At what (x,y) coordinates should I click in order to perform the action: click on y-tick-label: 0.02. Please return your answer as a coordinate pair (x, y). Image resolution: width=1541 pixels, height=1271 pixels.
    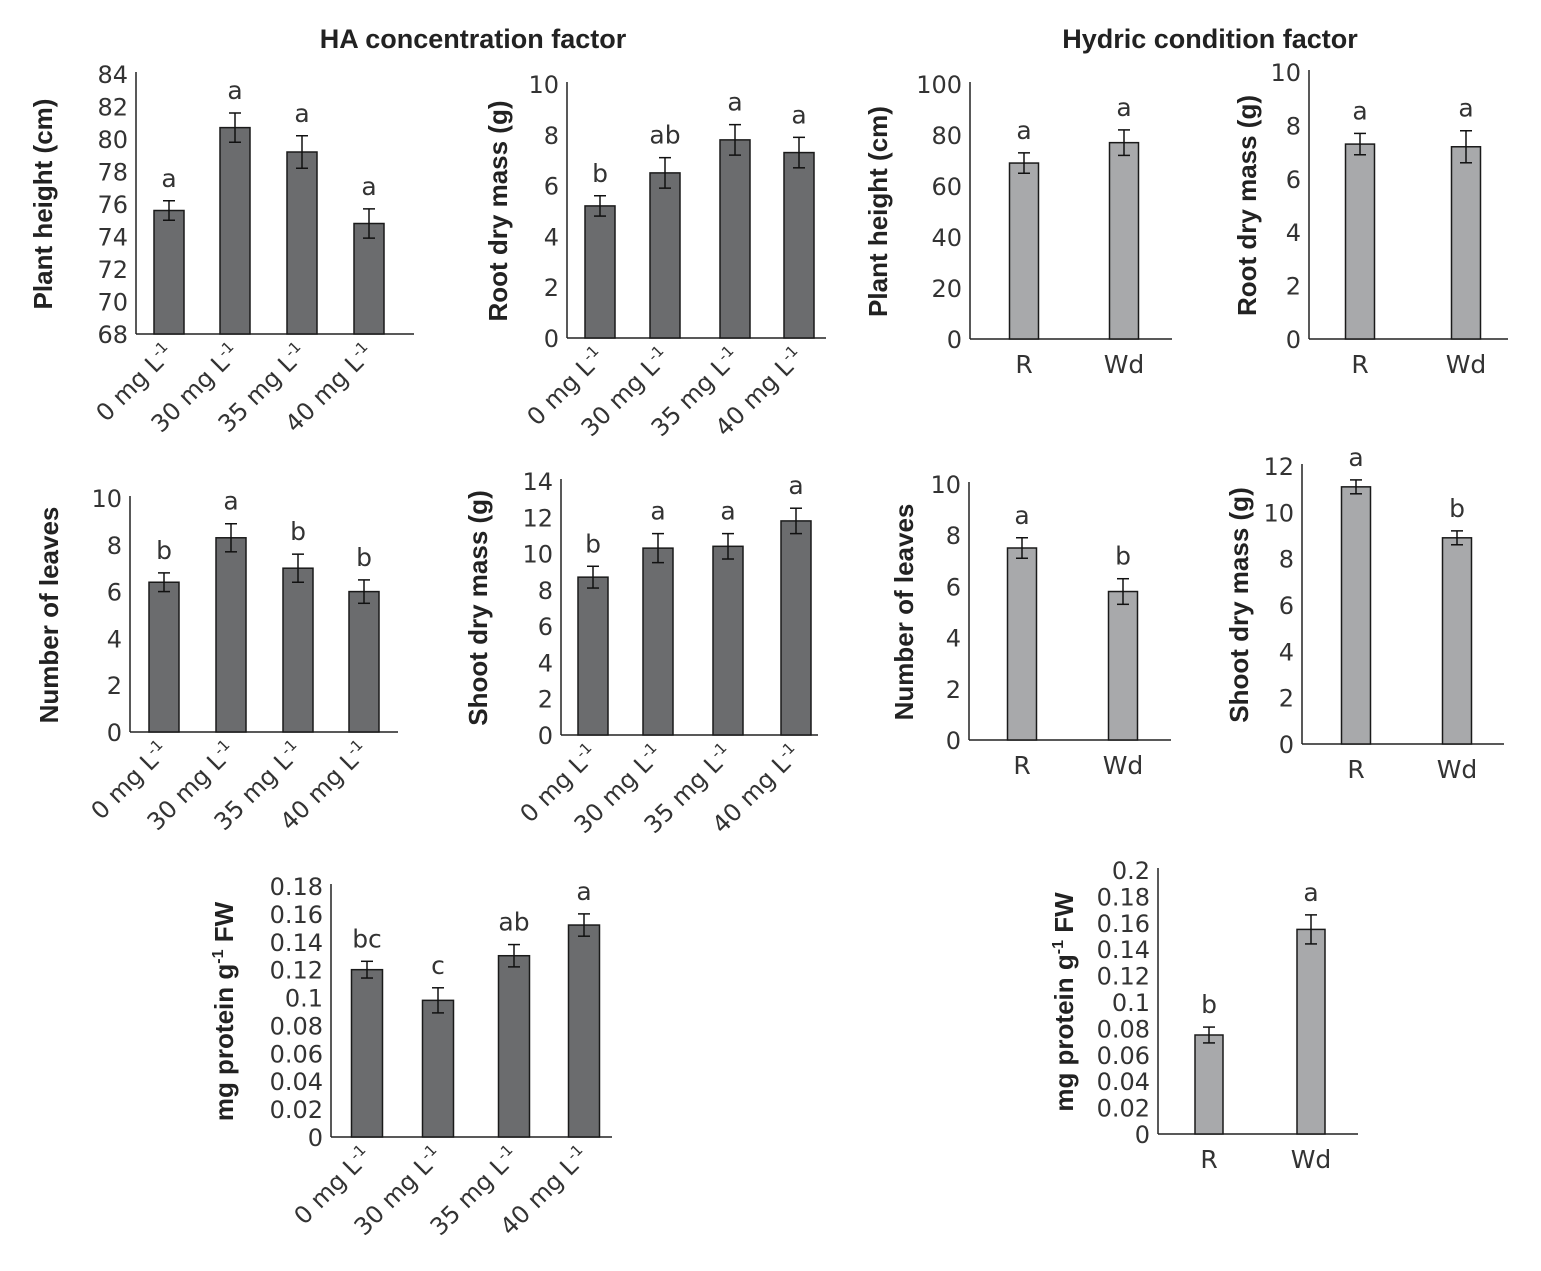
    Looking at the image, I should click on (1123, 1109).